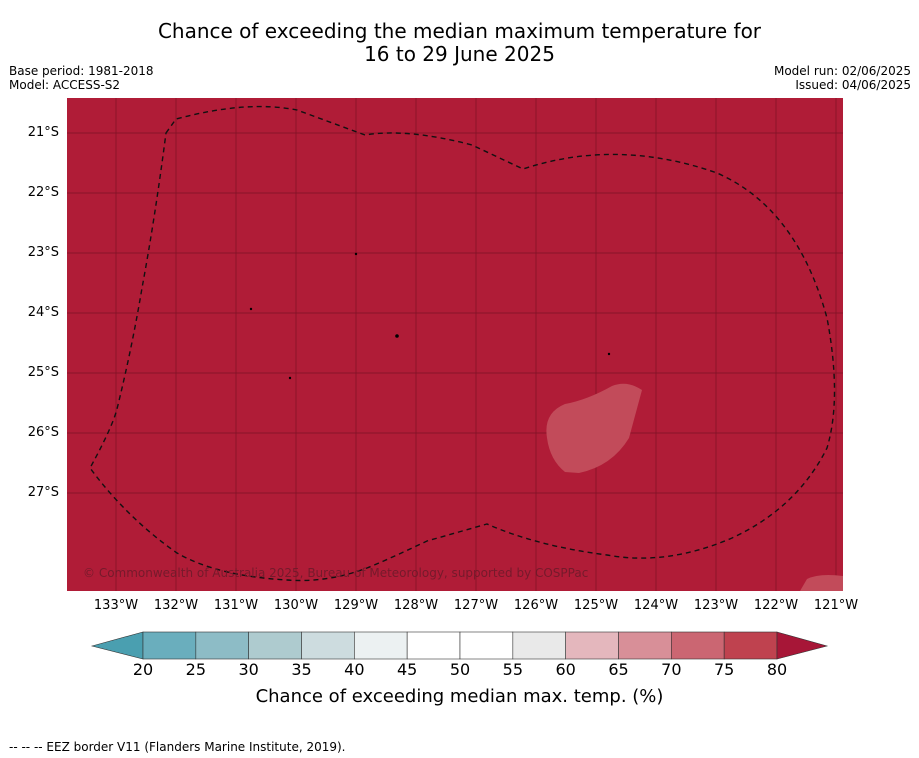  I want to click on colorbar-tick-label: 50, so click(460, 669).